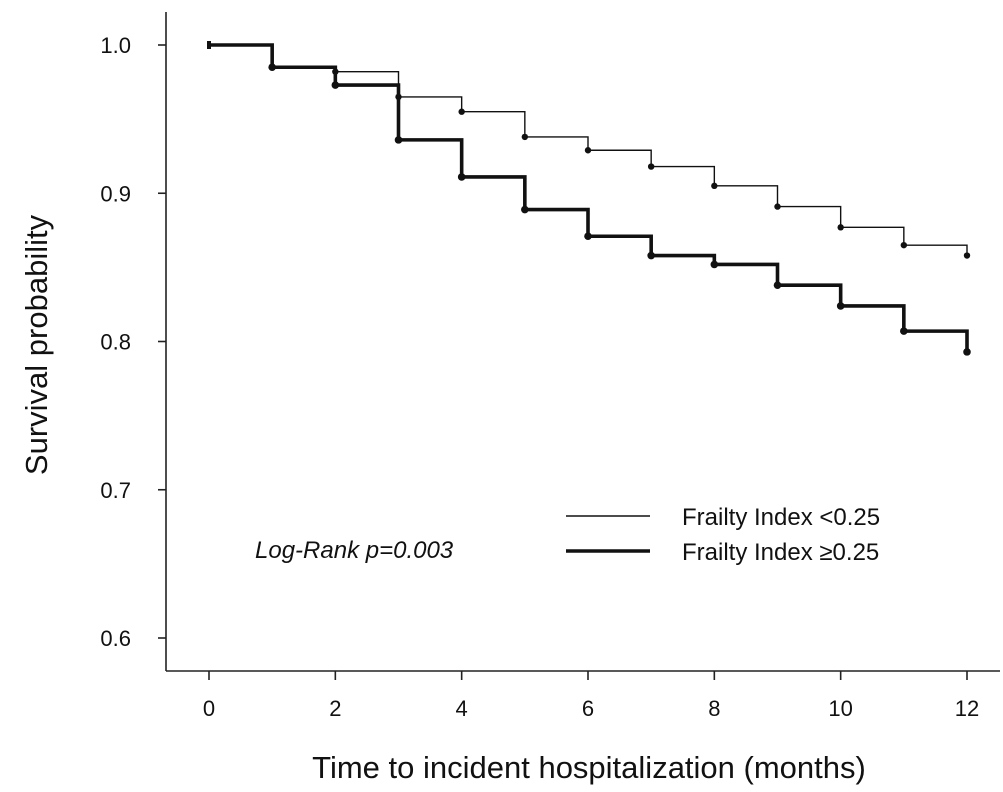 This screenshot has width=1003, height=792. What do you see at coordinates (115, 342) in the screenshot?
I see `y-tick-label: 0.8` at bounding box center [115, 342].